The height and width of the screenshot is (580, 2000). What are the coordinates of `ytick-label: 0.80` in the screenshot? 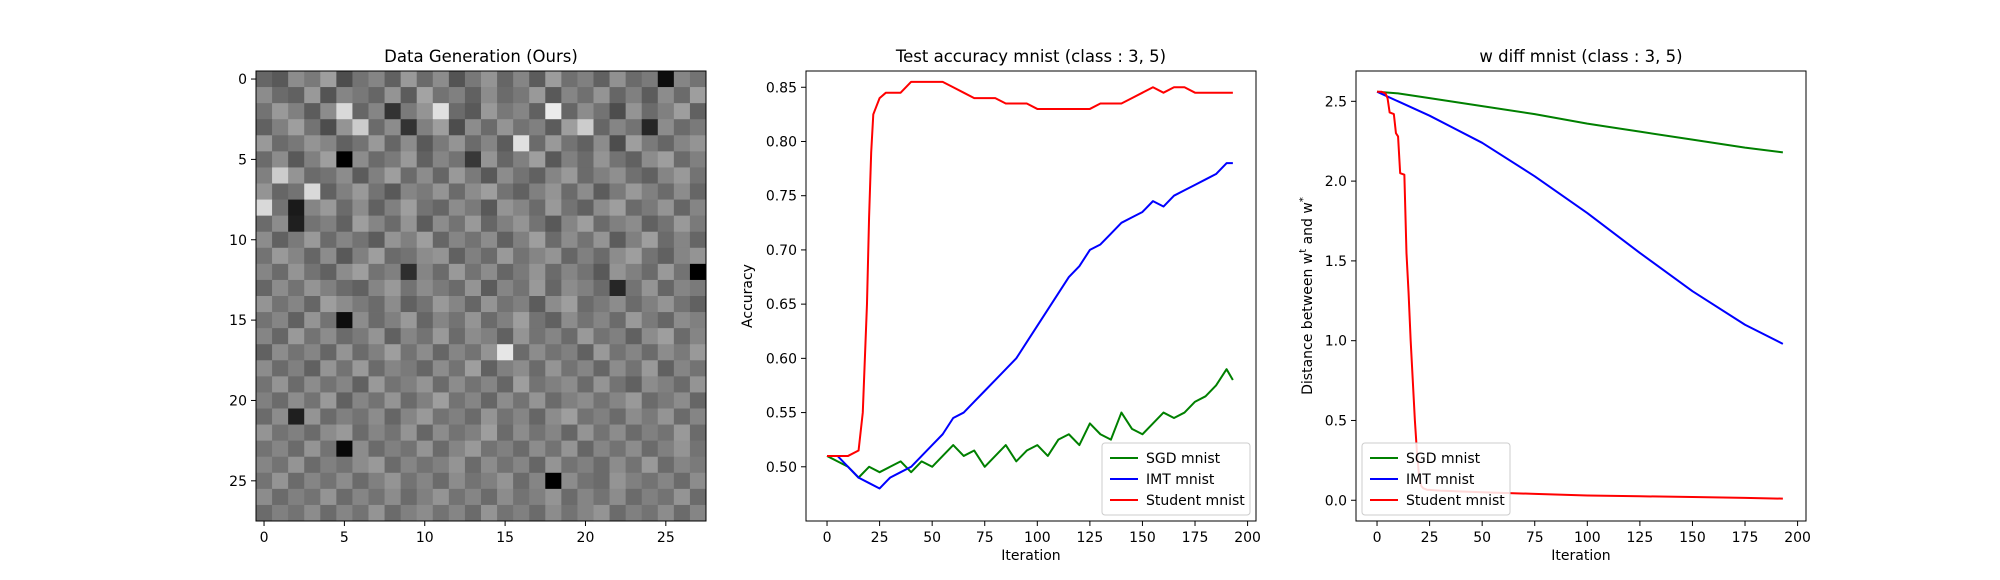 It's located at (781, 142).